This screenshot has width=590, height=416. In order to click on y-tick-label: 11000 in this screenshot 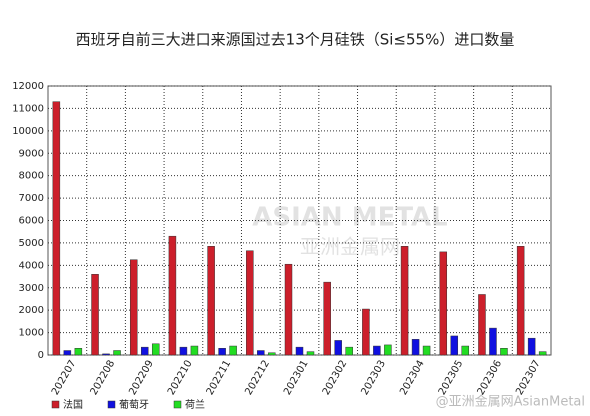, I will do `click(28, 108)`.